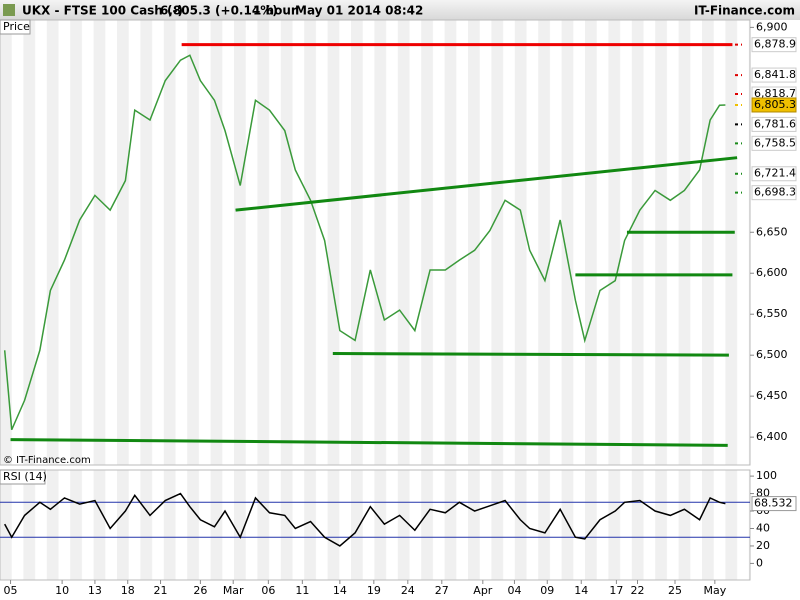 The height and width of the screenshot is (600, 800). Describe the element at coordinates (772, 272) in the screenshot. I see `y-tick-label: 6,600` at that location.